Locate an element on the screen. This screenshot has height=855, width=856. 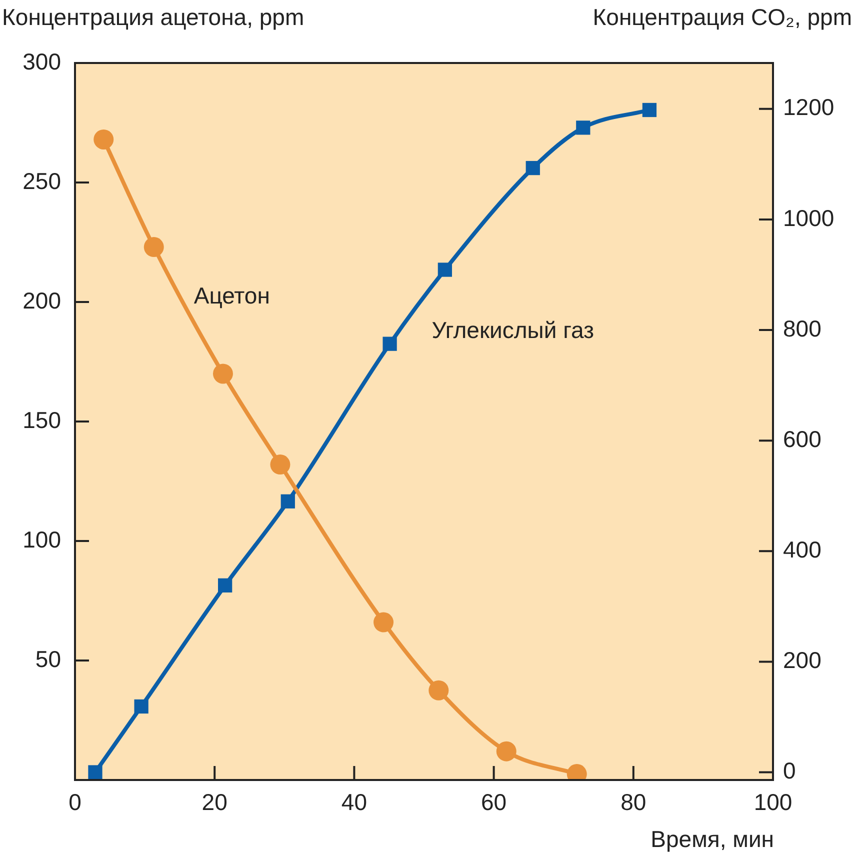
y-tick-label: 200 is located at coordinates (41, 300).